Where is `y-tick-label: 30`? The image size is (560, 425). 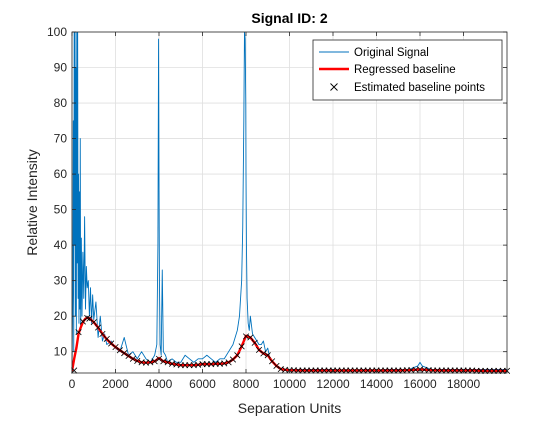
y-tick-label: 30 is located at coordinates (61, 281).